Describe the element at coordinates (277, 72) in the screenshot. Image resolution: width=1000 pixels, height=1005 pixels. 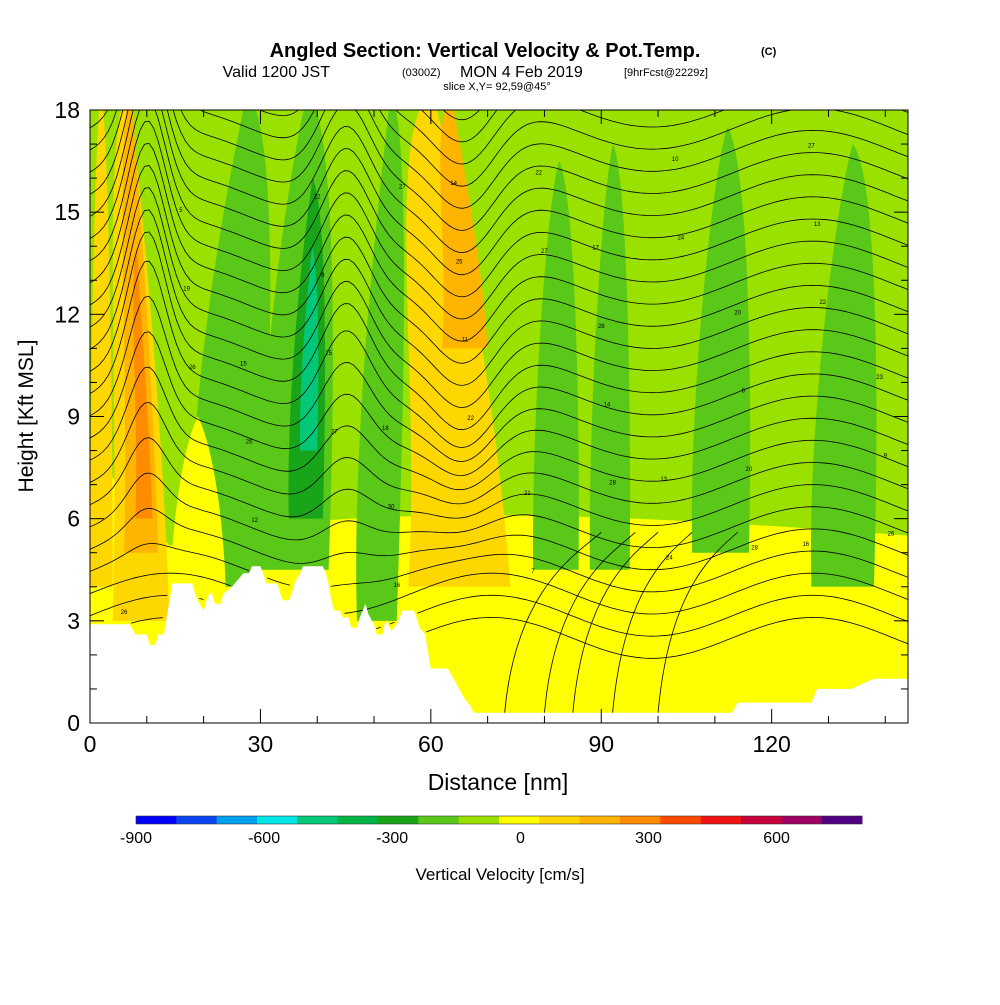
I see `valid-time: Valid 1200 JST` at that location.